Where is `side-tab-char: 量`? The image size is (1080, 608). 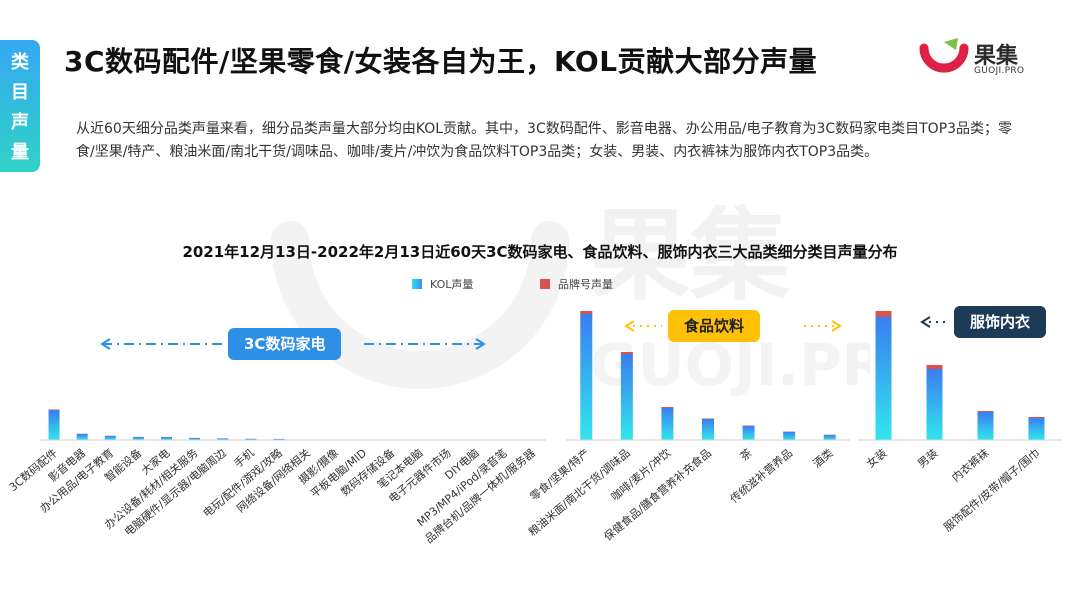 side-tab-char: 量 is located at coordinates (20, 152).